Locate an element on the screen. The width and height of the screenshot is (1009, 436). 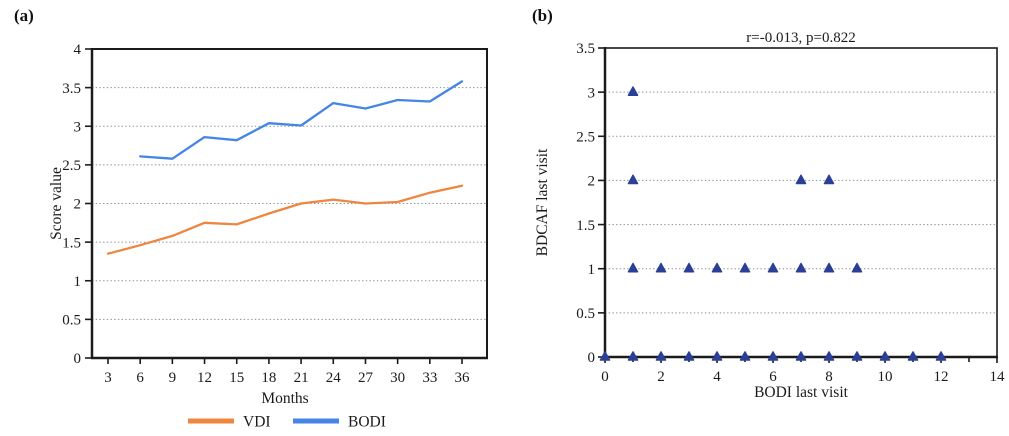
x-tick-label: 24 is located at coordinates (334, 378).